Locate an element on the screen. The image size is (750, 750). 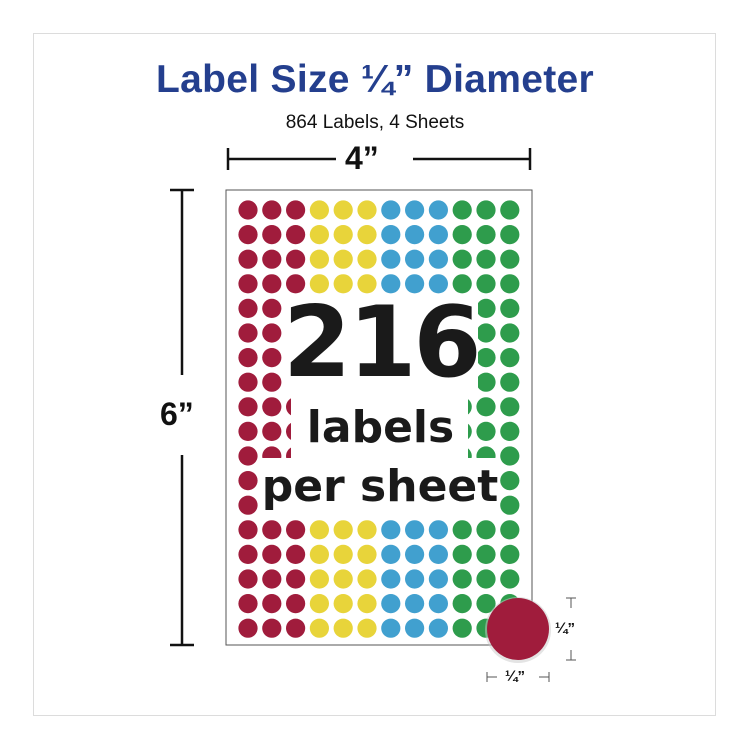
dot-height-label: ¼” is located at coordinates (565, 628).